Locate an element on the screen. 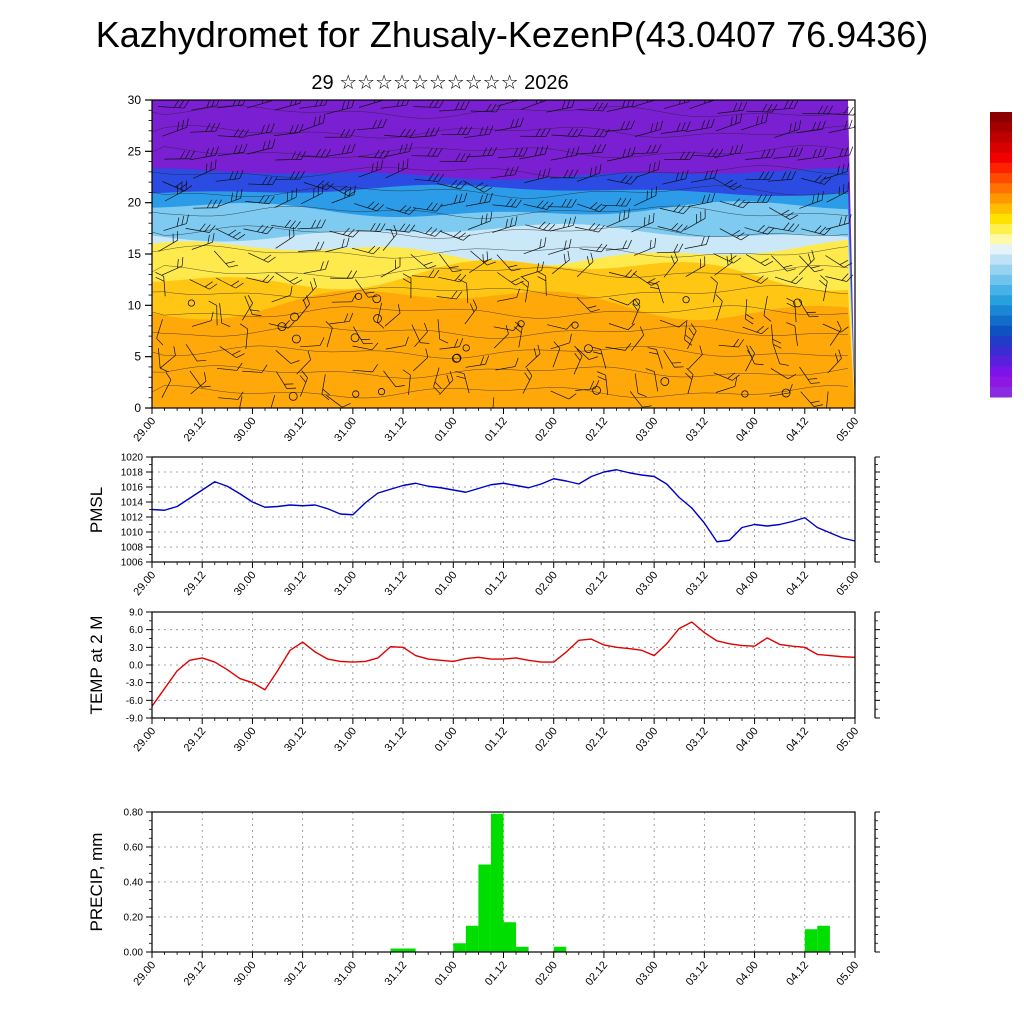 The width and height of the screenshot is (1024, 1024). precip-axis-label: PRECIP, mm is located at coordinates (96, 882).